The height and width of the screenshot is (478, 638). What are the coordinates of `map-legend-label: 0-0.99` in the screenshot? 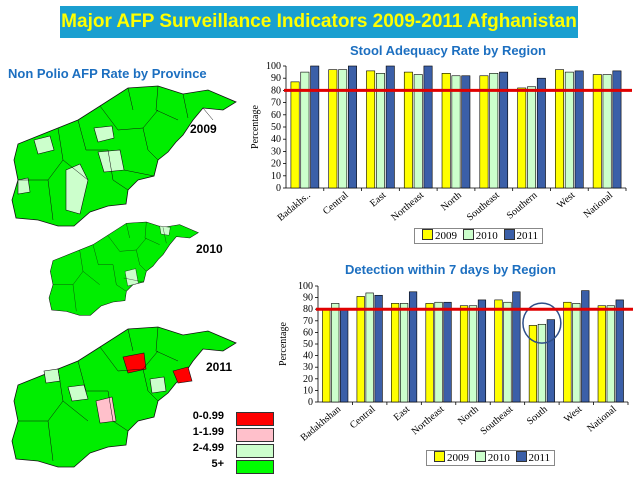 It's located at (208, 416).